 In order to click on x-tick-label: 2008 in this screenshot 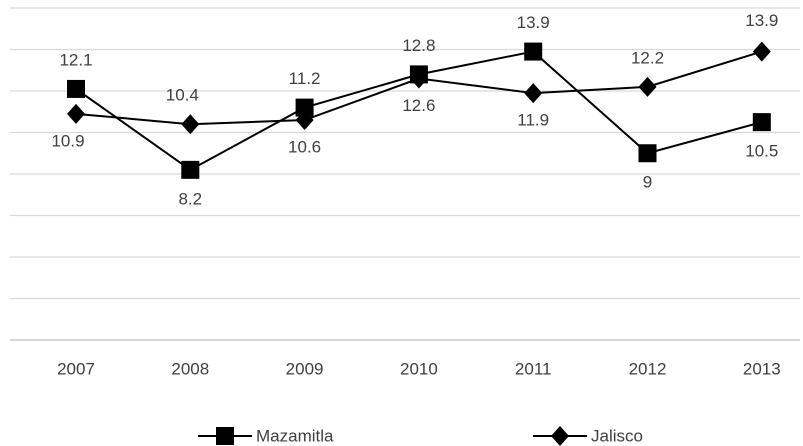, I will do `click(190, 368)`.